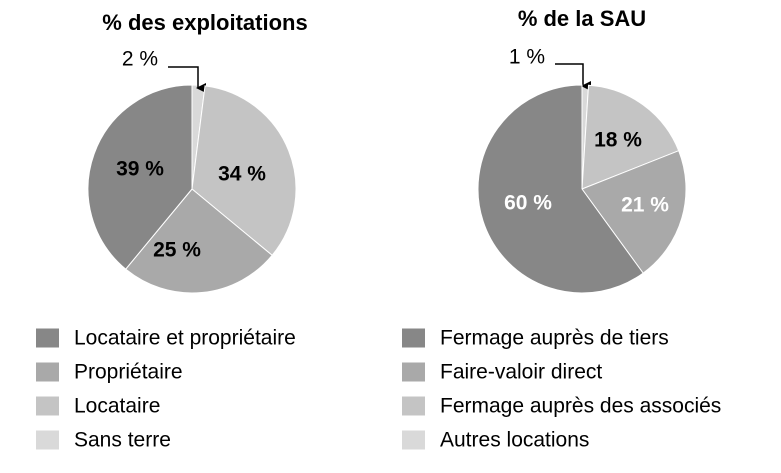  Describe the element at coordinates (204, 22) in the screenshot. I see `chart-1-title: % des exploitations` at that location.